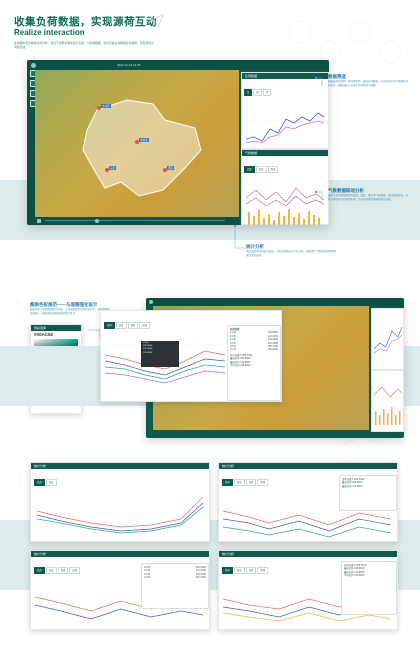  I want to click on paper-plane-icon, so click(157, 21).